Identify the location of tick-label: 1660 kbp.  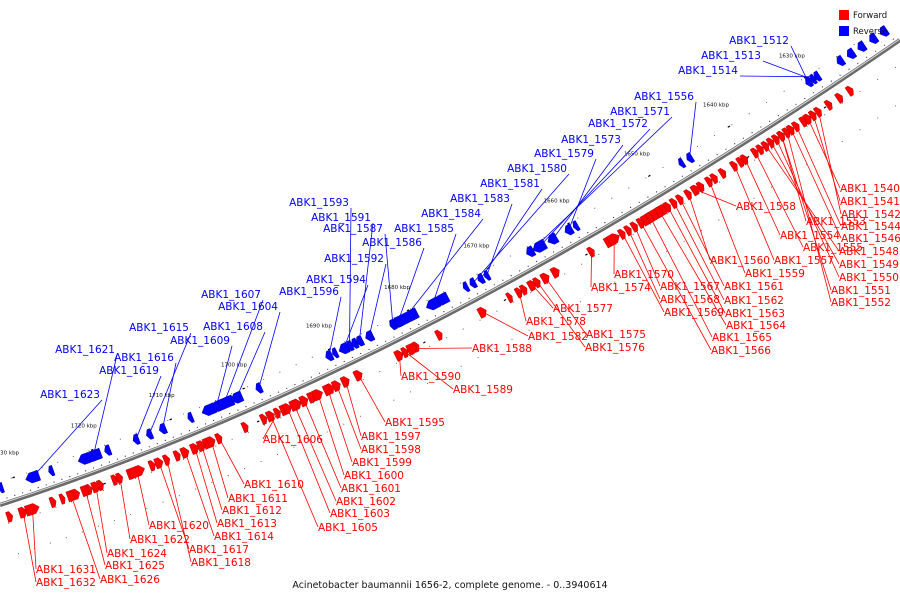
(557, 202).